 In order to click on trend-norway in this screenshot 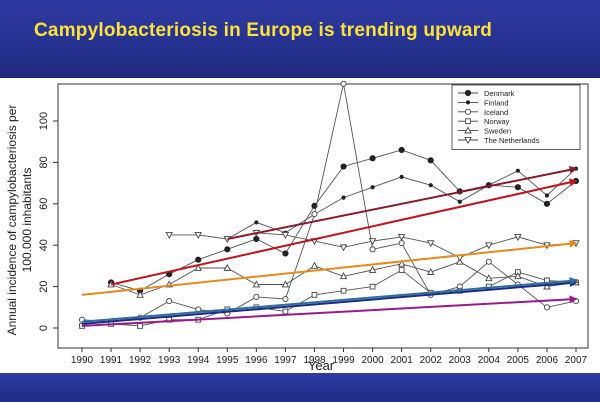, I will do `click(329, 299)`.